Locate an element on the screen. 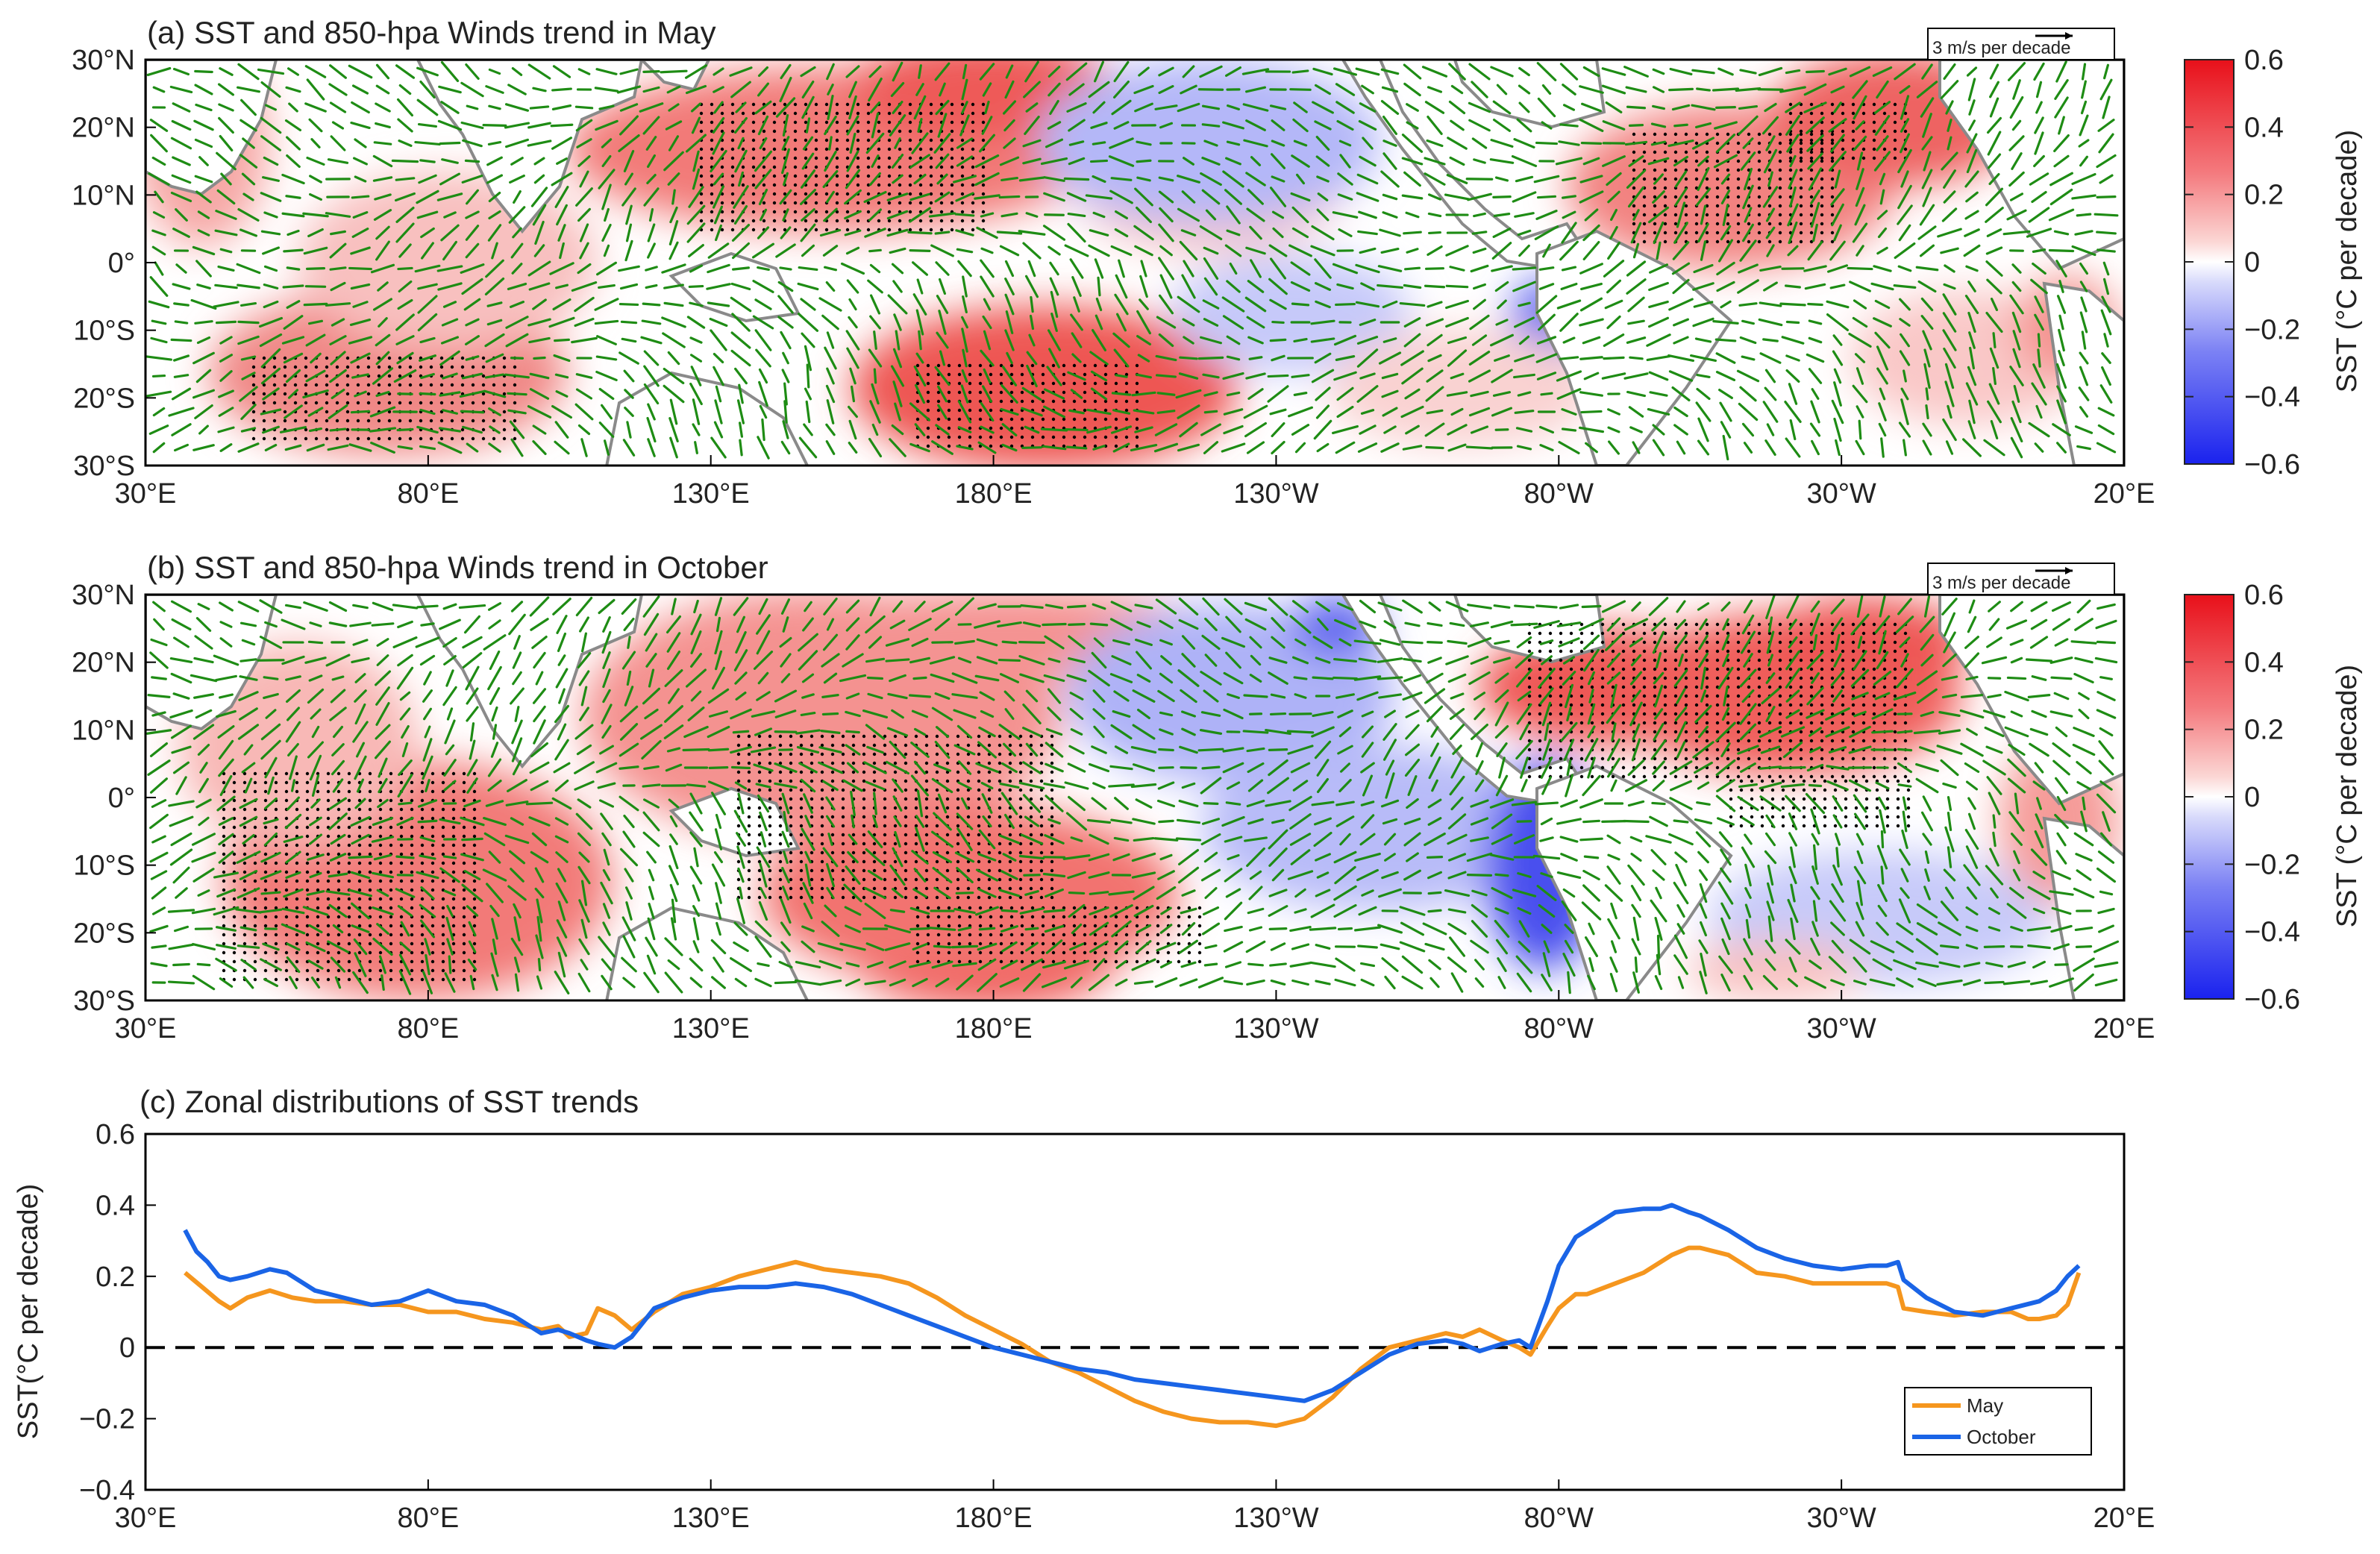  panel-a-x-ticks: 30°E 80°E 130°E 180°E 130°W 80°W 30°W 20°E is located at coordinates (1135, 482).